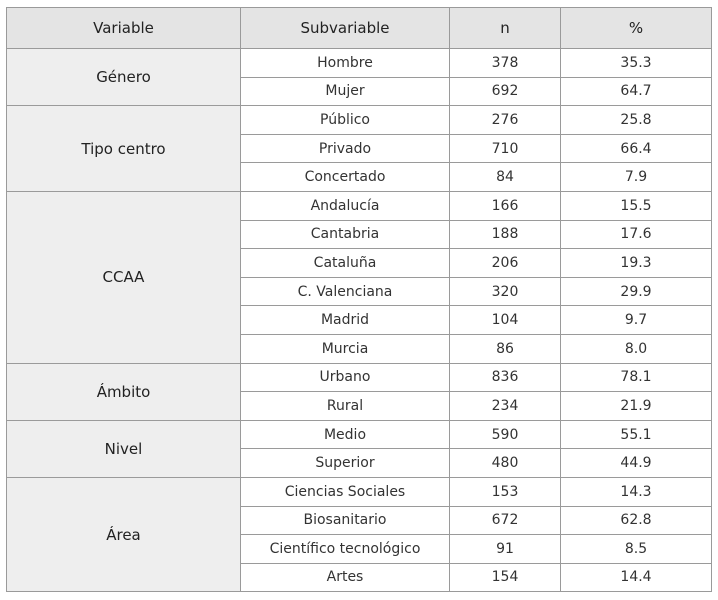 The image size is (718, 600). What do you see at coordinates (505, 91) in the screenshot?
I see `n-cell: 692` at bounding box center [505, 91].